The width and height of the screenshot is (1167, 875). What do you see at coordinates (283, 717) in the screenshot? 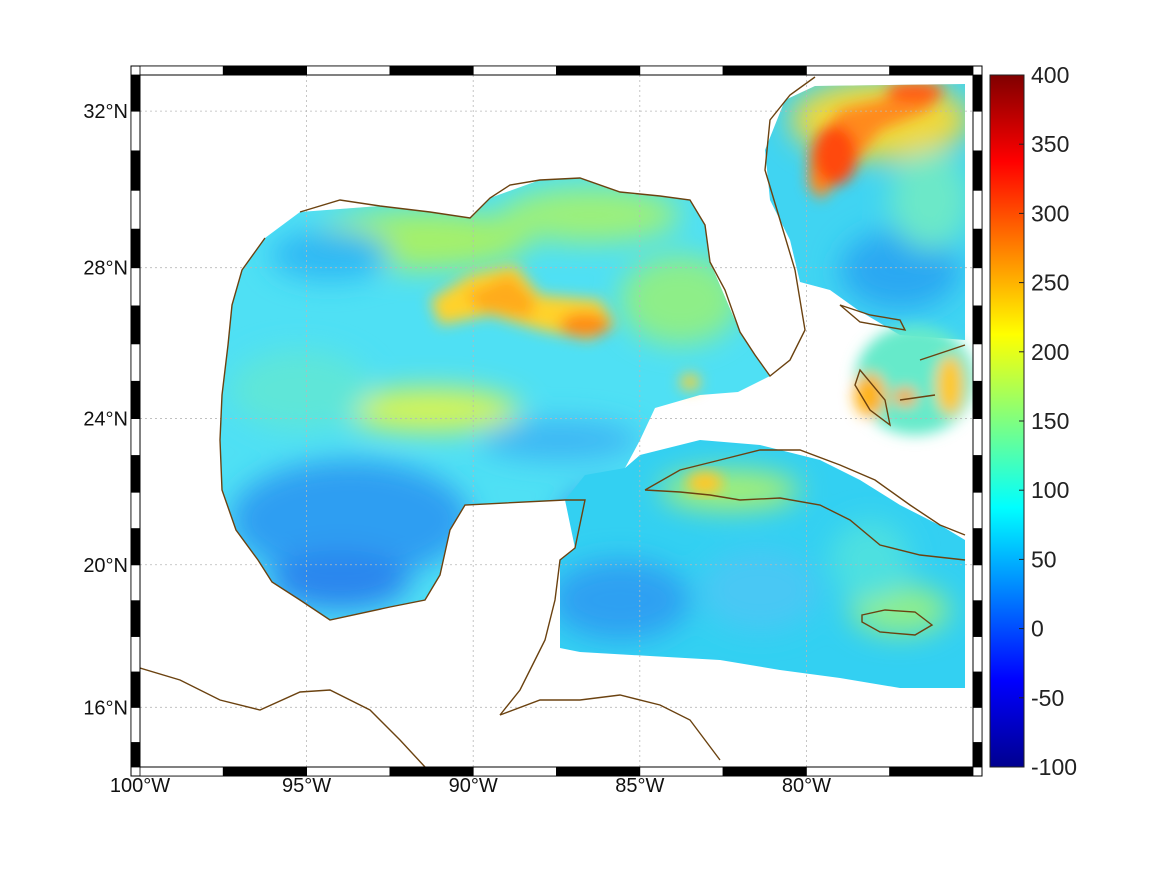
I see `central-america-coast` at bounding box center [283, 717].